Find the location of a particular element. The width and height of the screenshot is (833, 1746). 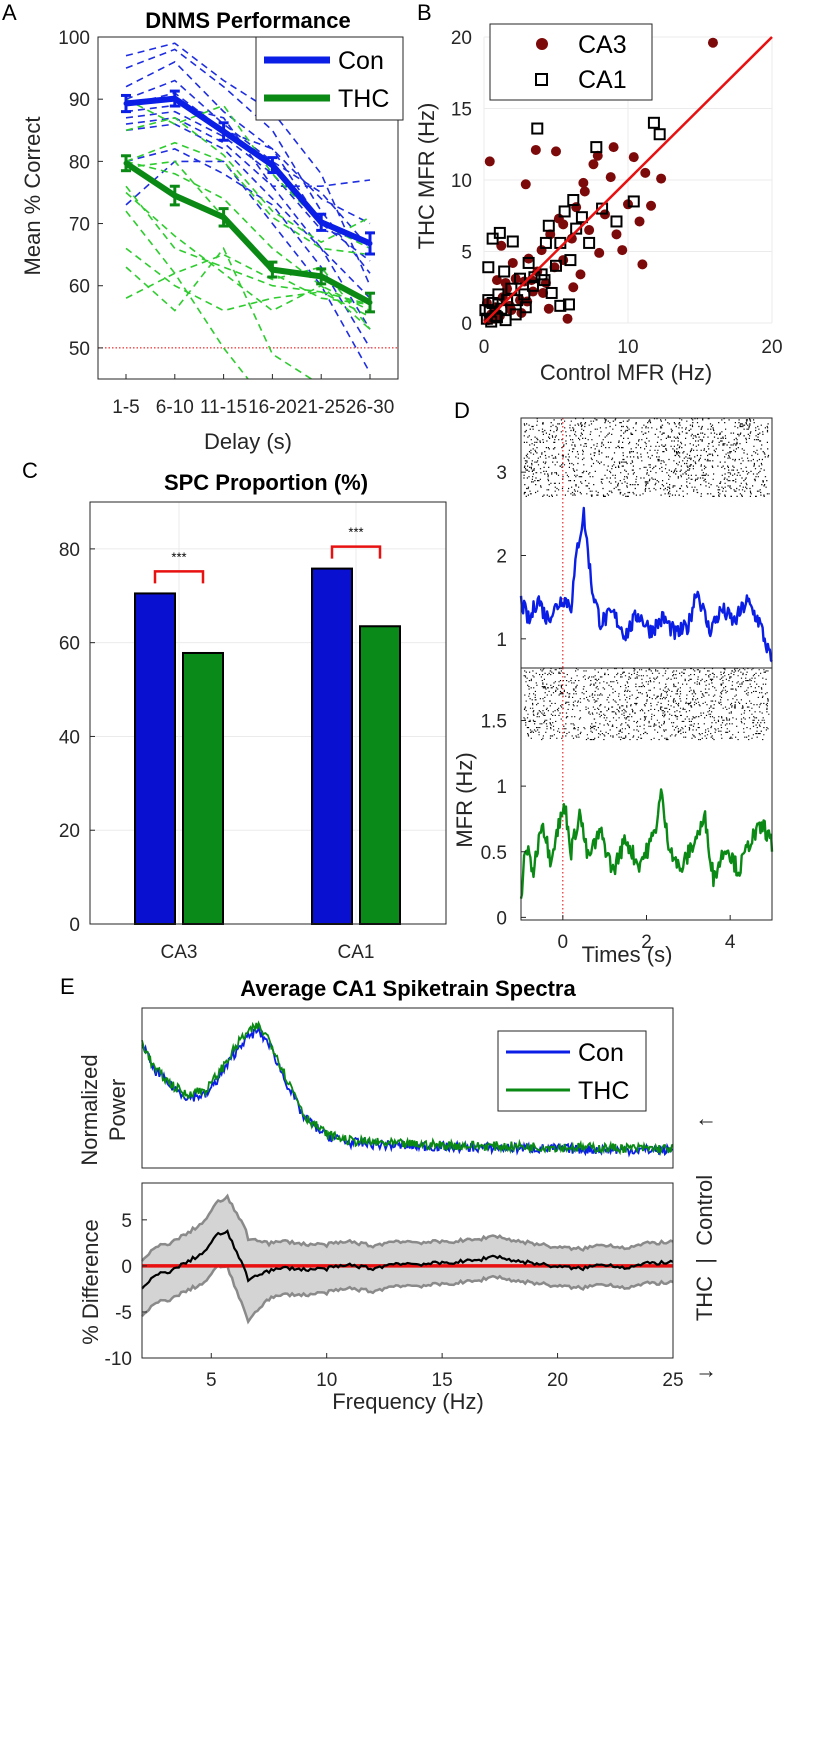

series-line-con is located at coordinates (248, 171).